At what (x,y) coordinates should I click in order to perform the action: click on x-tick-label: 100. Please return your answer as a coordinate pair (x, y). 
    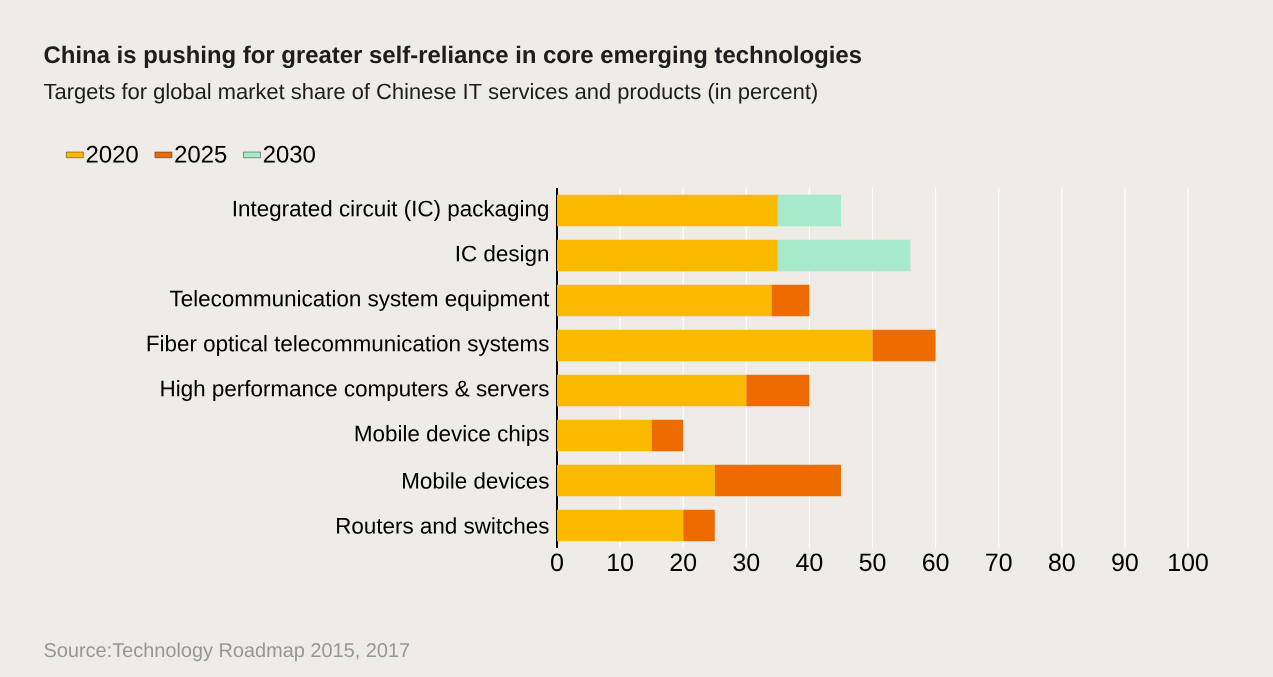
    Looking at the image, I should click on (1188, 562).